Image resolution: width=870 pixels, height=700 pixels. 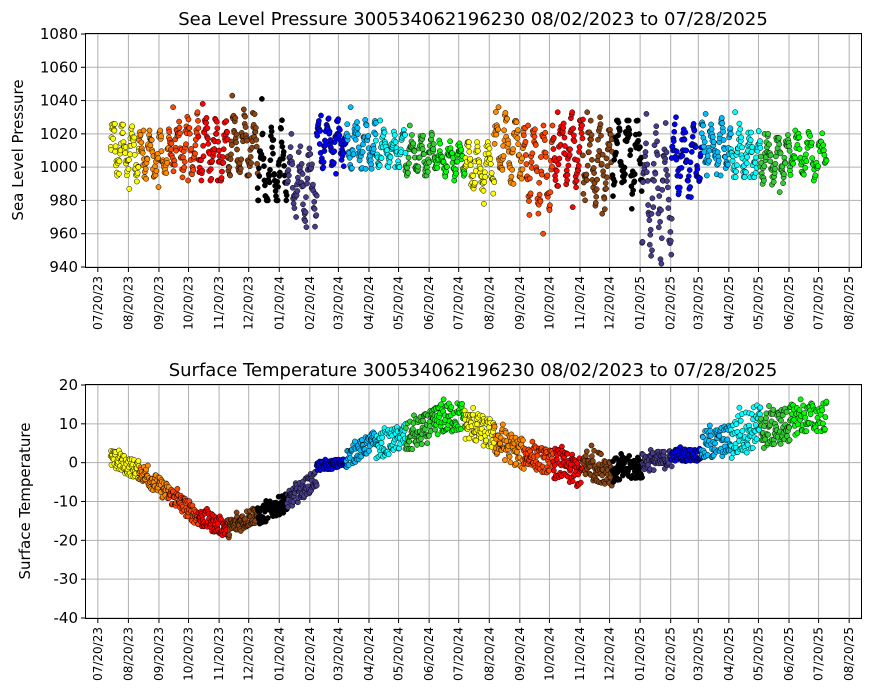 What do you see at coordinates (489, 303) in the screenshot?
I see `x-tick-label: 08/20/24` at bounding box center [489, 303].